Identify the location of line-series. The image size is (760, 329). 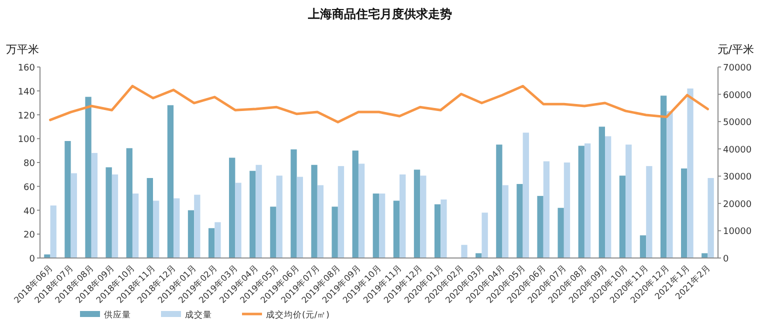
(379, 104).